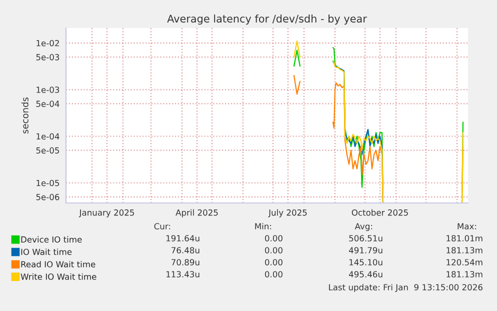 The width and height of the screenshot is (497, 311). What do you see at coordinates (48, 150) in the screenshot?
I see `y-tick-label: 5e-05` at bounding box center [48, 150].